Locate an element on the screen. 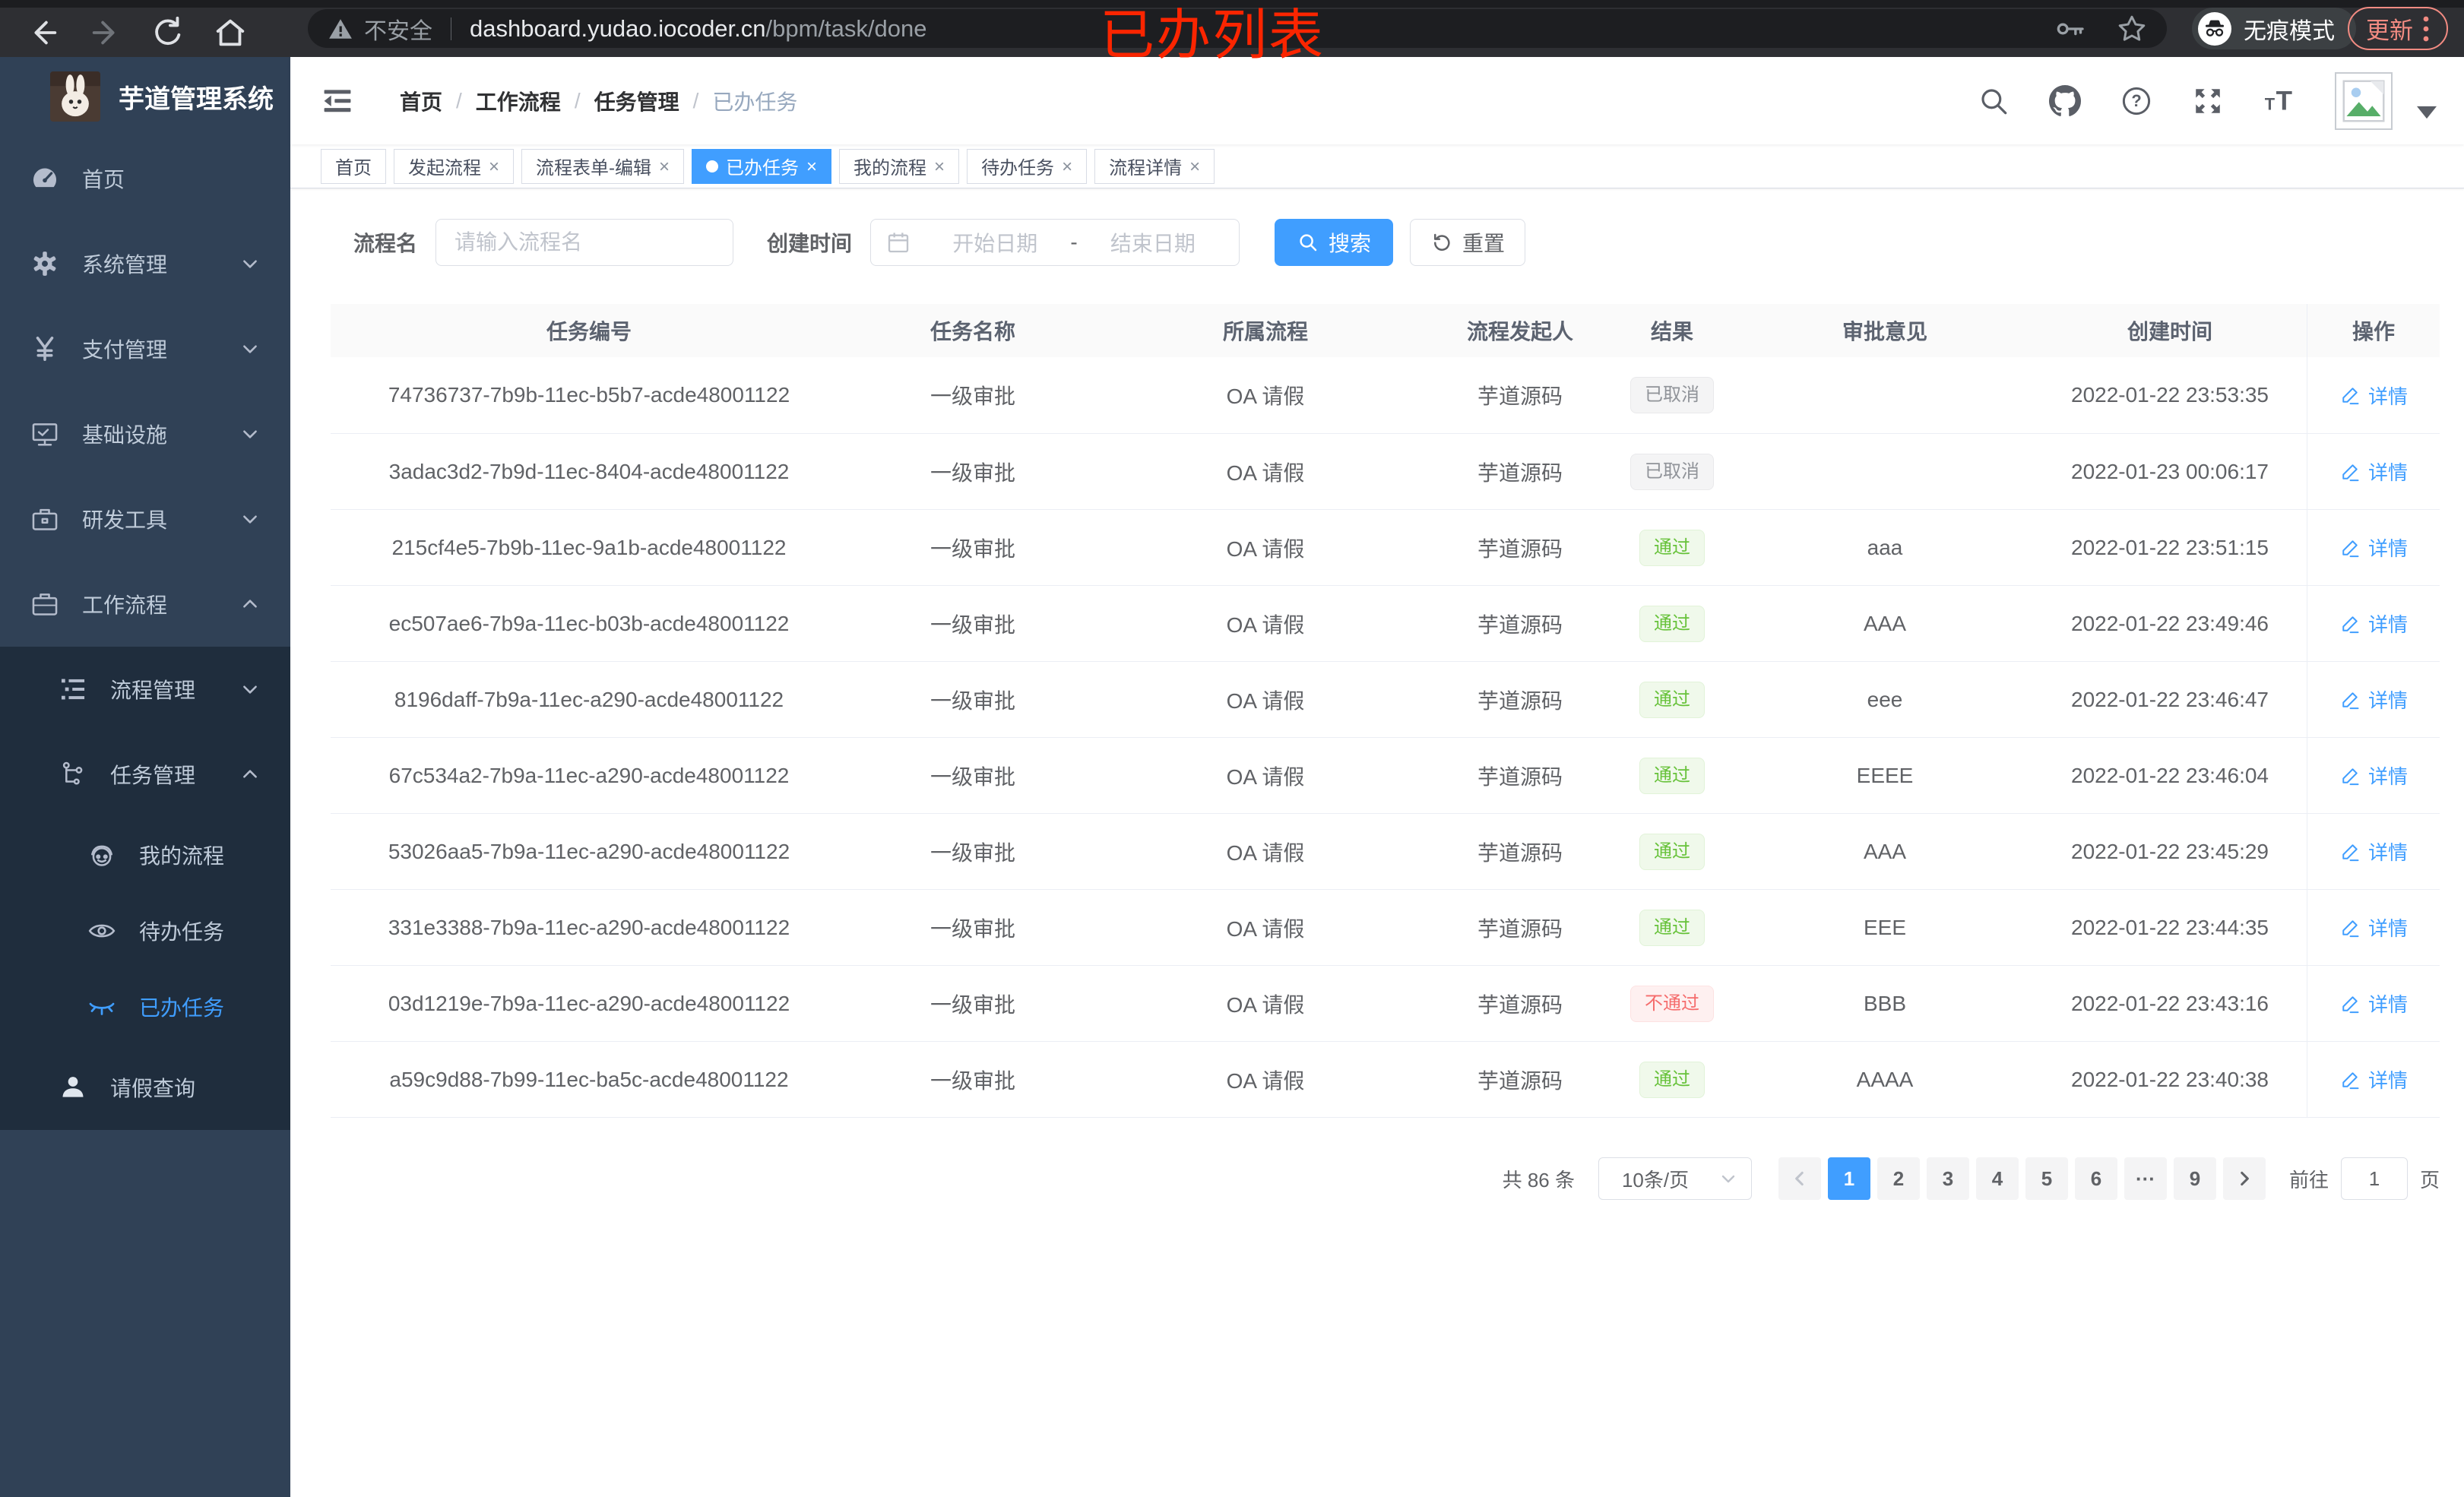  sidebar-item-系统管理: 系统管理 is located at coordinates (145, 263).